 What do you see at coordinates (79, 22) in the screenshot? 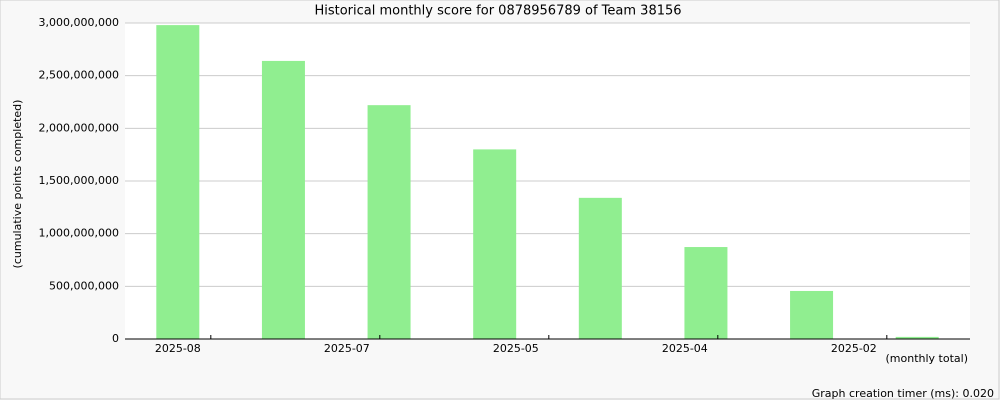
I see `y-tick-label: 3,000,000,000` at bounding box center [79, 22].